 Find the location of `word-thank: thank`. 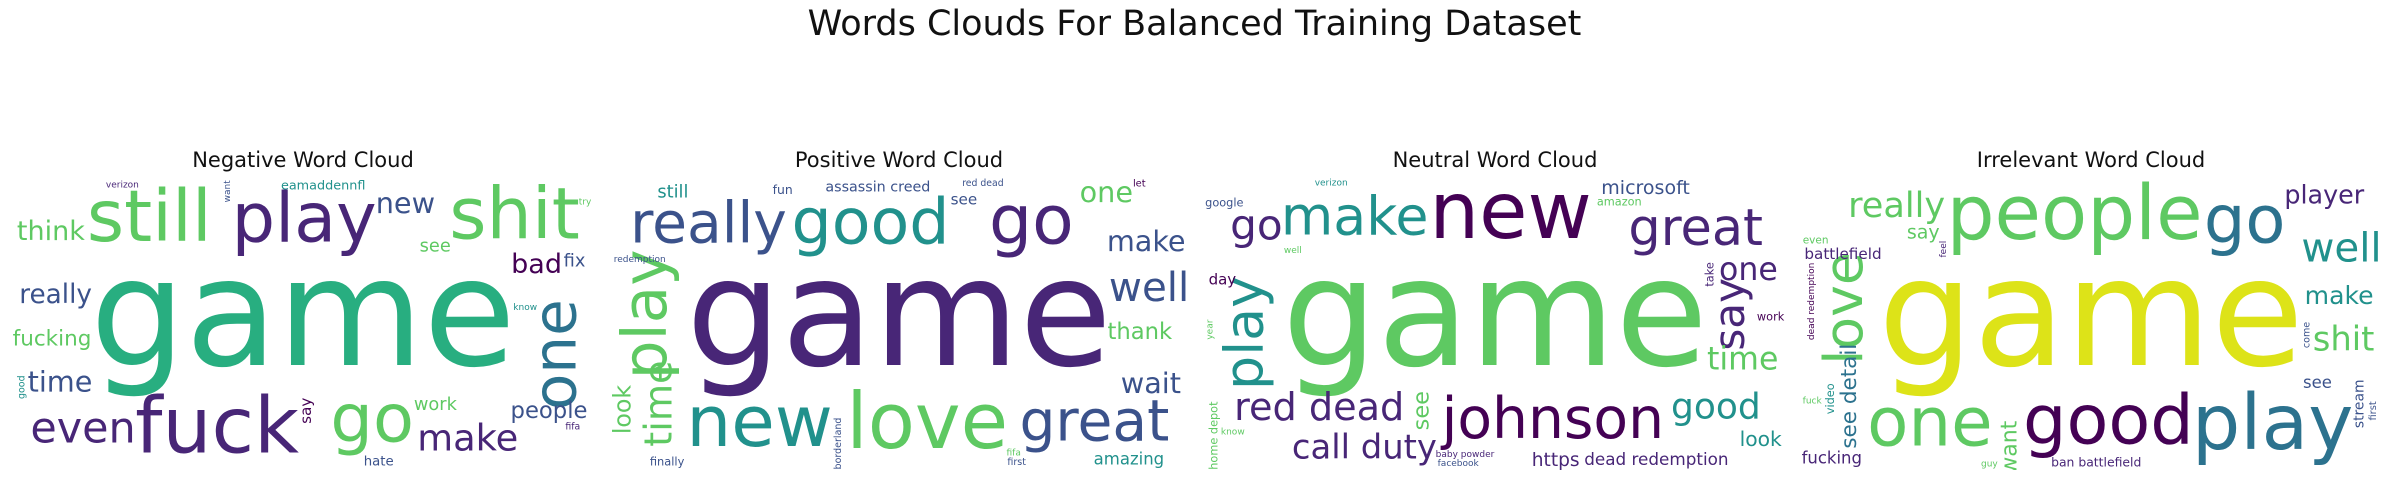

word-thank: thank is located at coordinates (1140, 332).